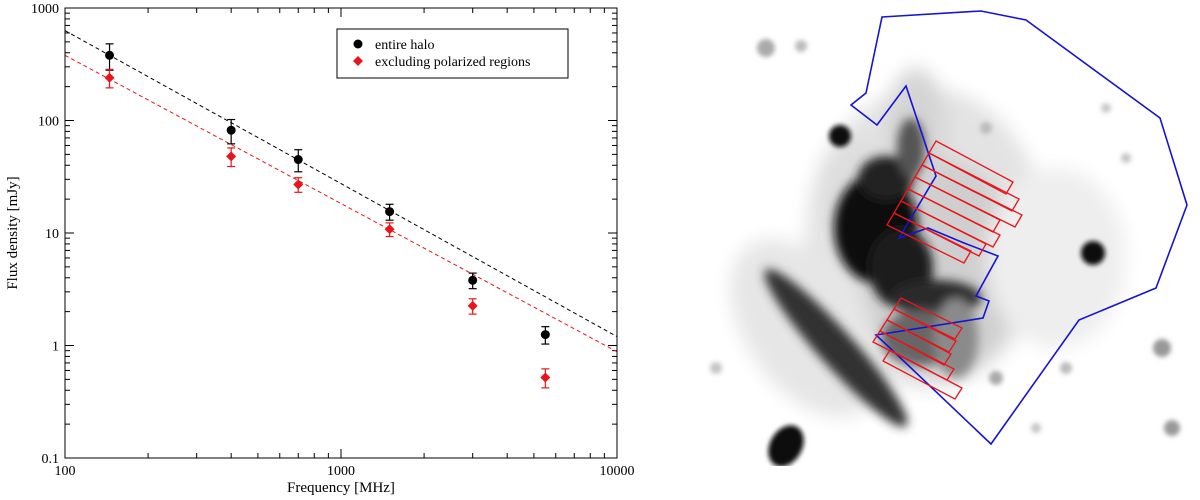 The image size is (1200, 500). Describe the element at coordinates (453, 62) in the screenshot. I see `legend-label-excluding-polarized: excluding polarized regions` at that location.